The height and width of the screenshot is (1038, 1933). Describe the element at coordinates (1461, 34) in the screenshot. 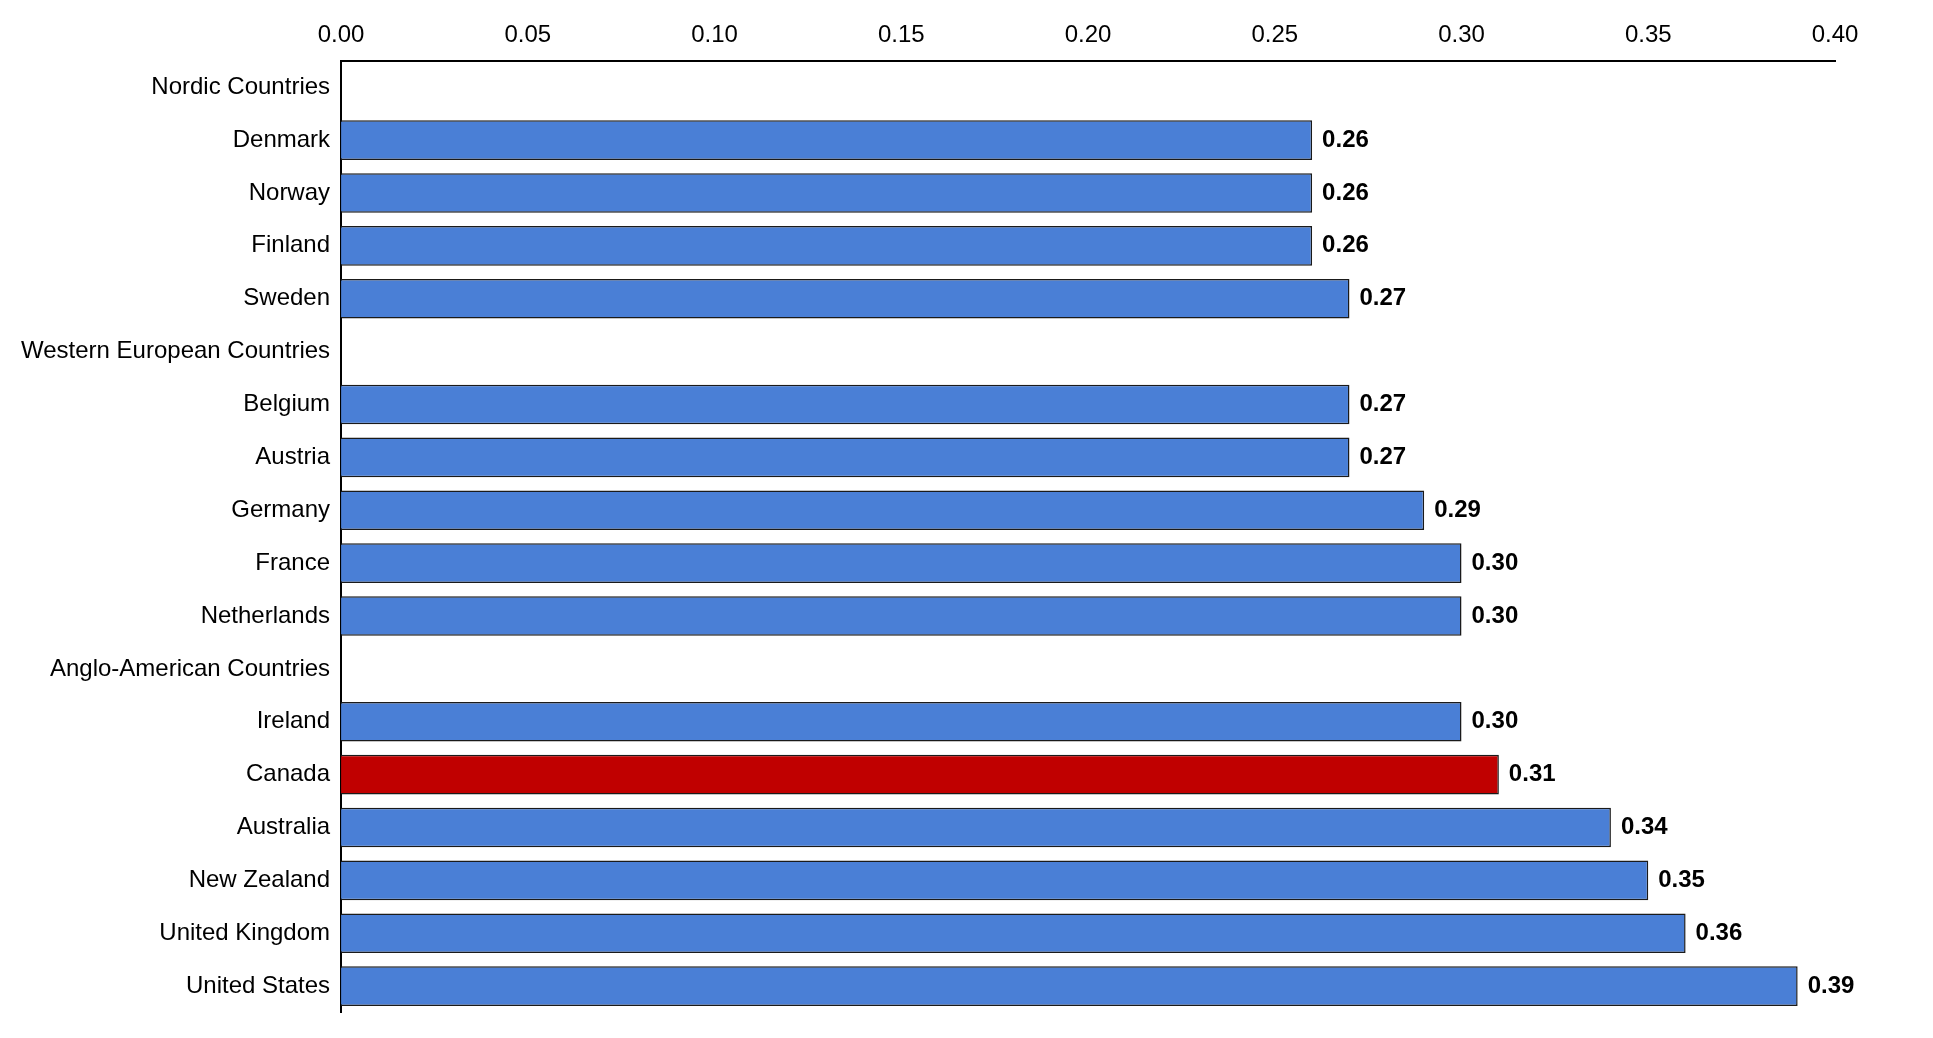

I see `x-tick-label: 0.30` at that location.